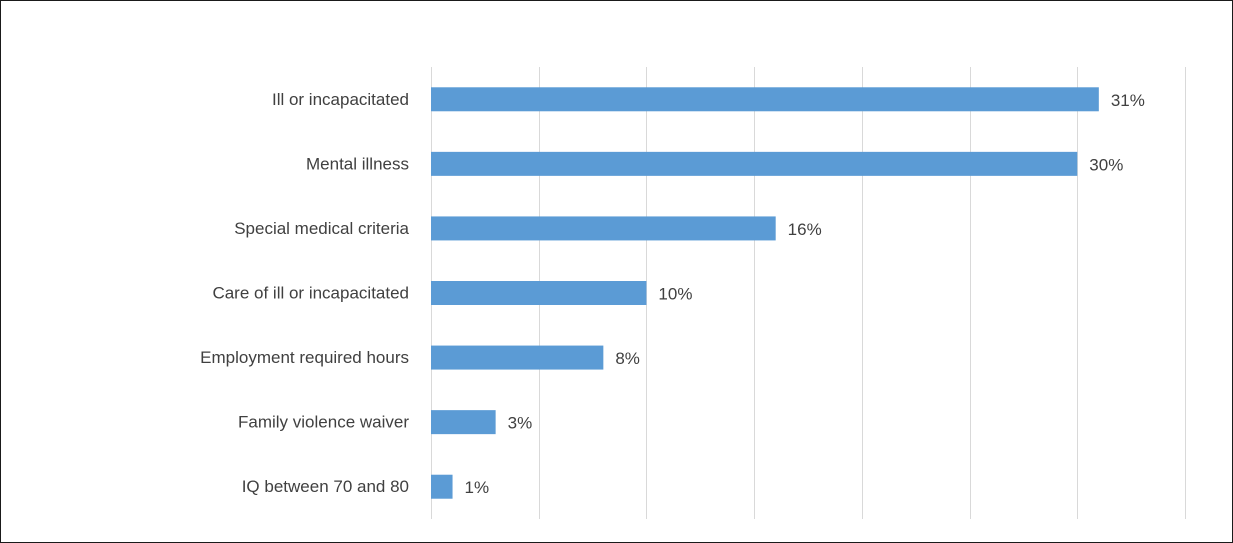 The image size is (1233, 543). Describe the element at coordinates (520, 423) in the screenshot. I see `data-label: 3%` at that location.